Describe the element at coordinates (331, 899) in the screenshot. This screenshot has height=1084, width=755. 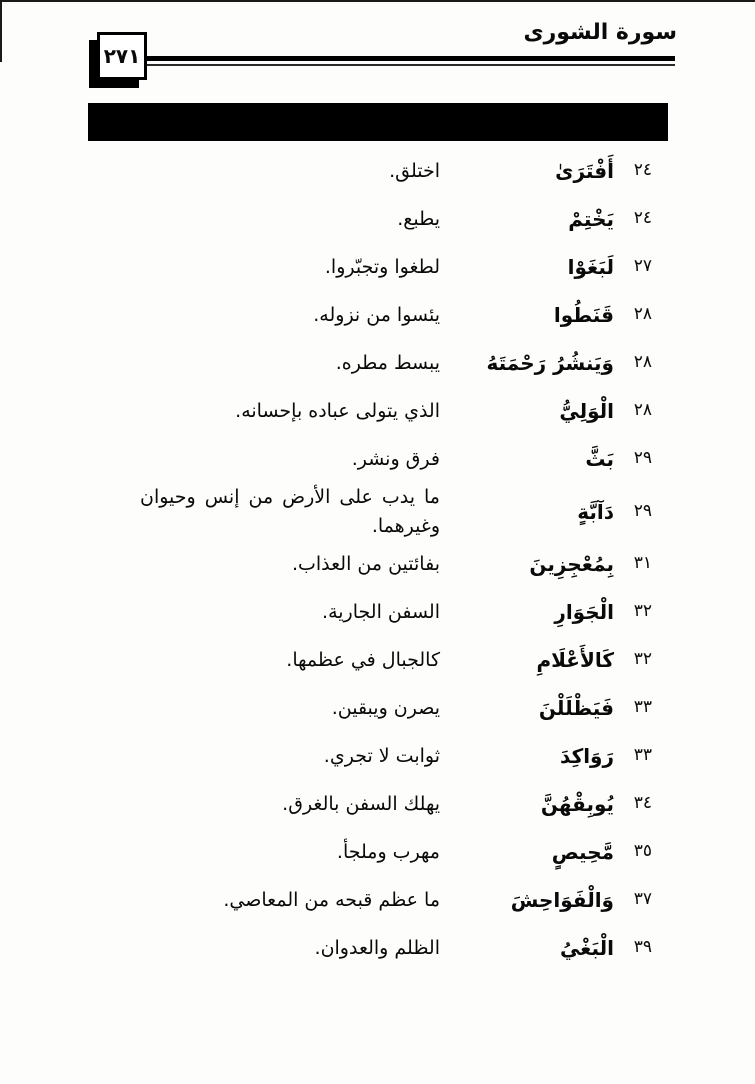
I see `word-meaning: ما عظم قبحه من المعاصي.` at that location.